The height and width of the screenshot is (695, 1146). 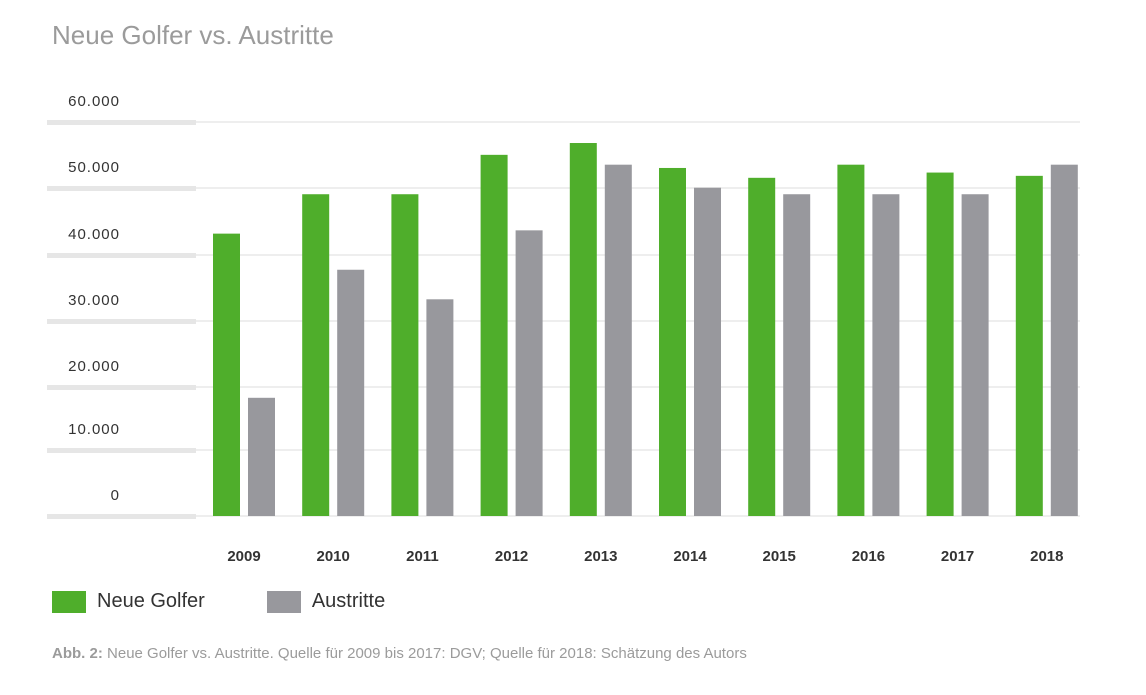 I want to click on legend-item-austritte: Austritte, so click(x=326, y=601).